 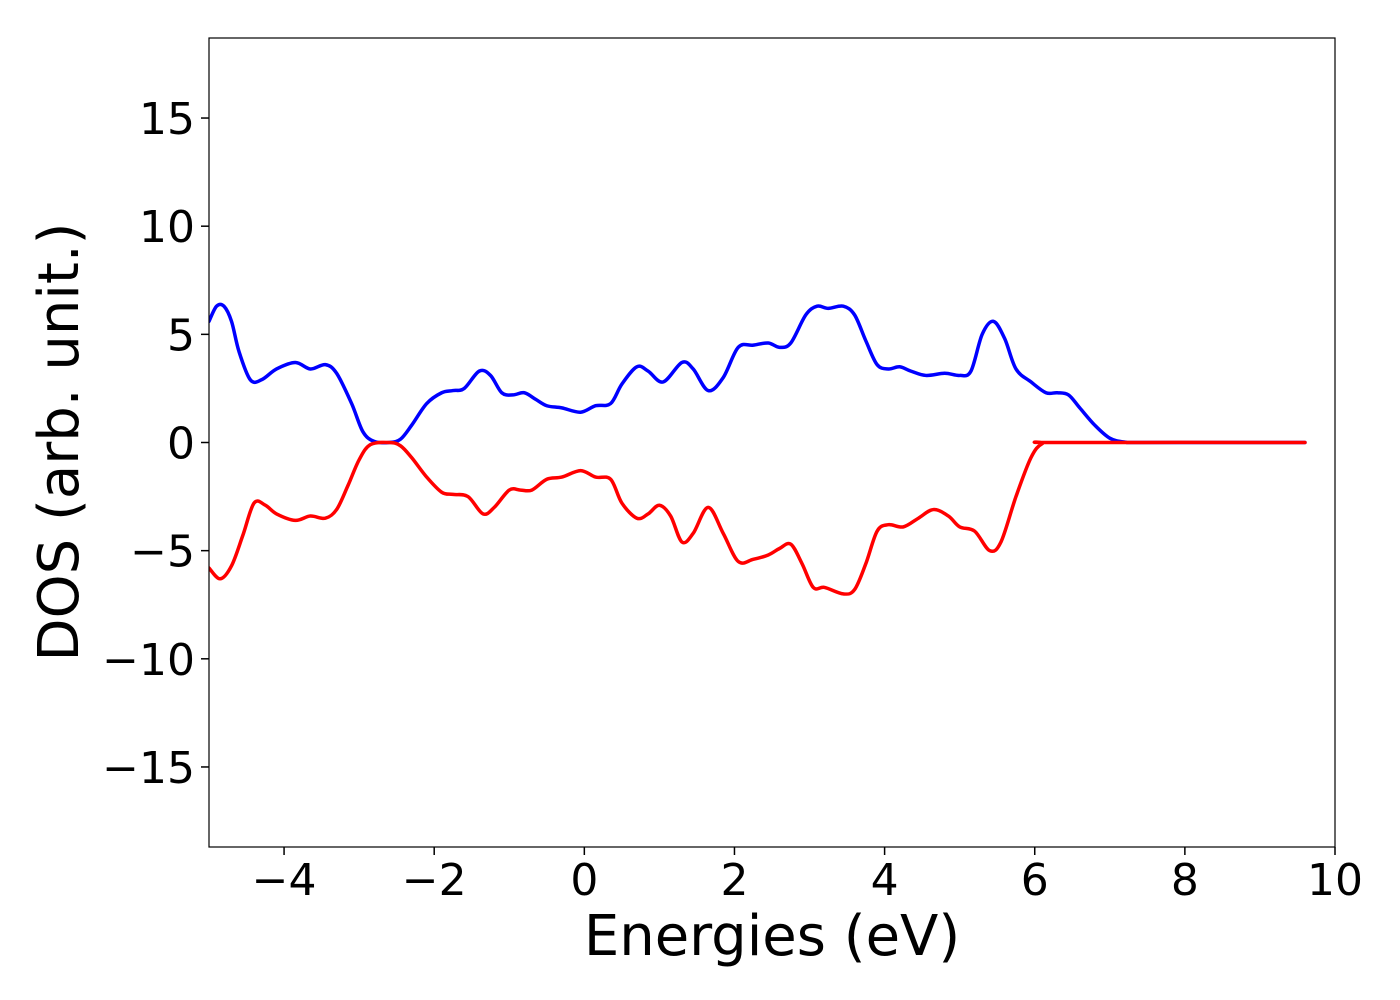 What do you see at coordinates (1185, 880) in the screenshot?
I see `x-tick-label: 8` at bounding box center [1185, 880].